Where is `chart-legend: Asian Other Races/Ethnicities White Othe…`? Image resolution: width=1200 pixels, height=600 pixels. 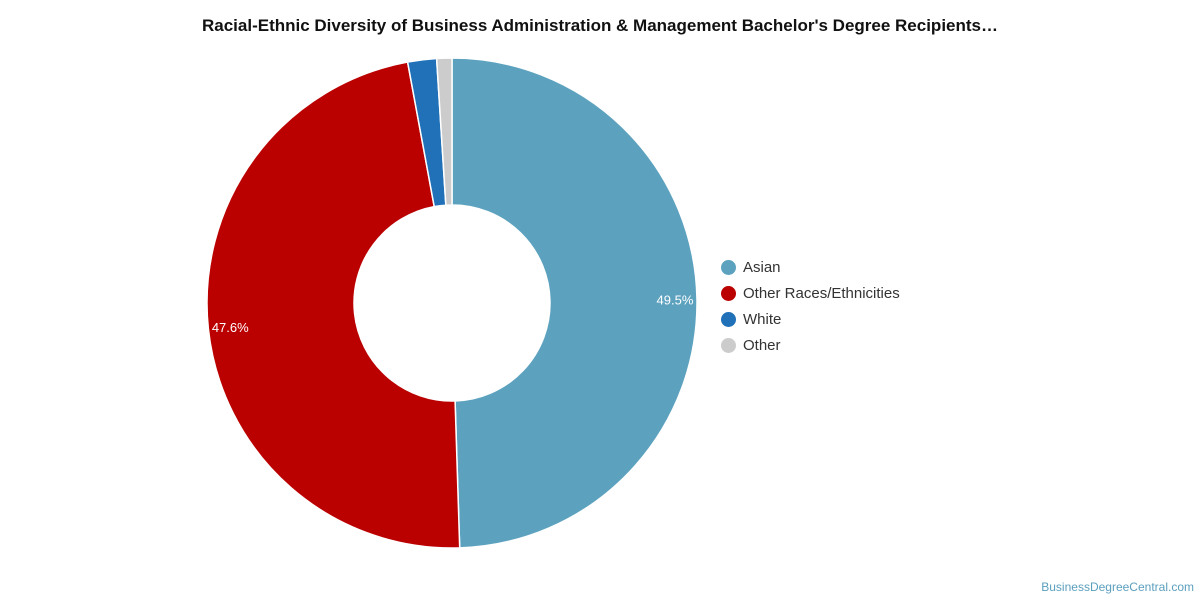
chart-legend: Asian Other Races/Ethnicities White Othe… is located at coordinates (810, 306).